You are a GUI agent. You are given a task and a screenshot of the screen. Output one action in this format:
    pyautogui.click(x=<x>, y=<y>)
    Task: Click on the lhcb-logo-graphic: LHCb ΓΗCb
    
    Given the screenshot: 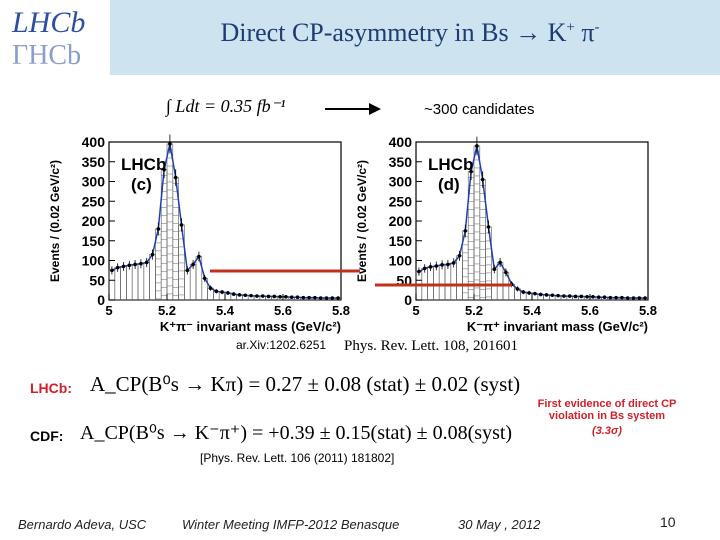 What is the action you would take?
    pyautogui.click(x=55, y=37)
    